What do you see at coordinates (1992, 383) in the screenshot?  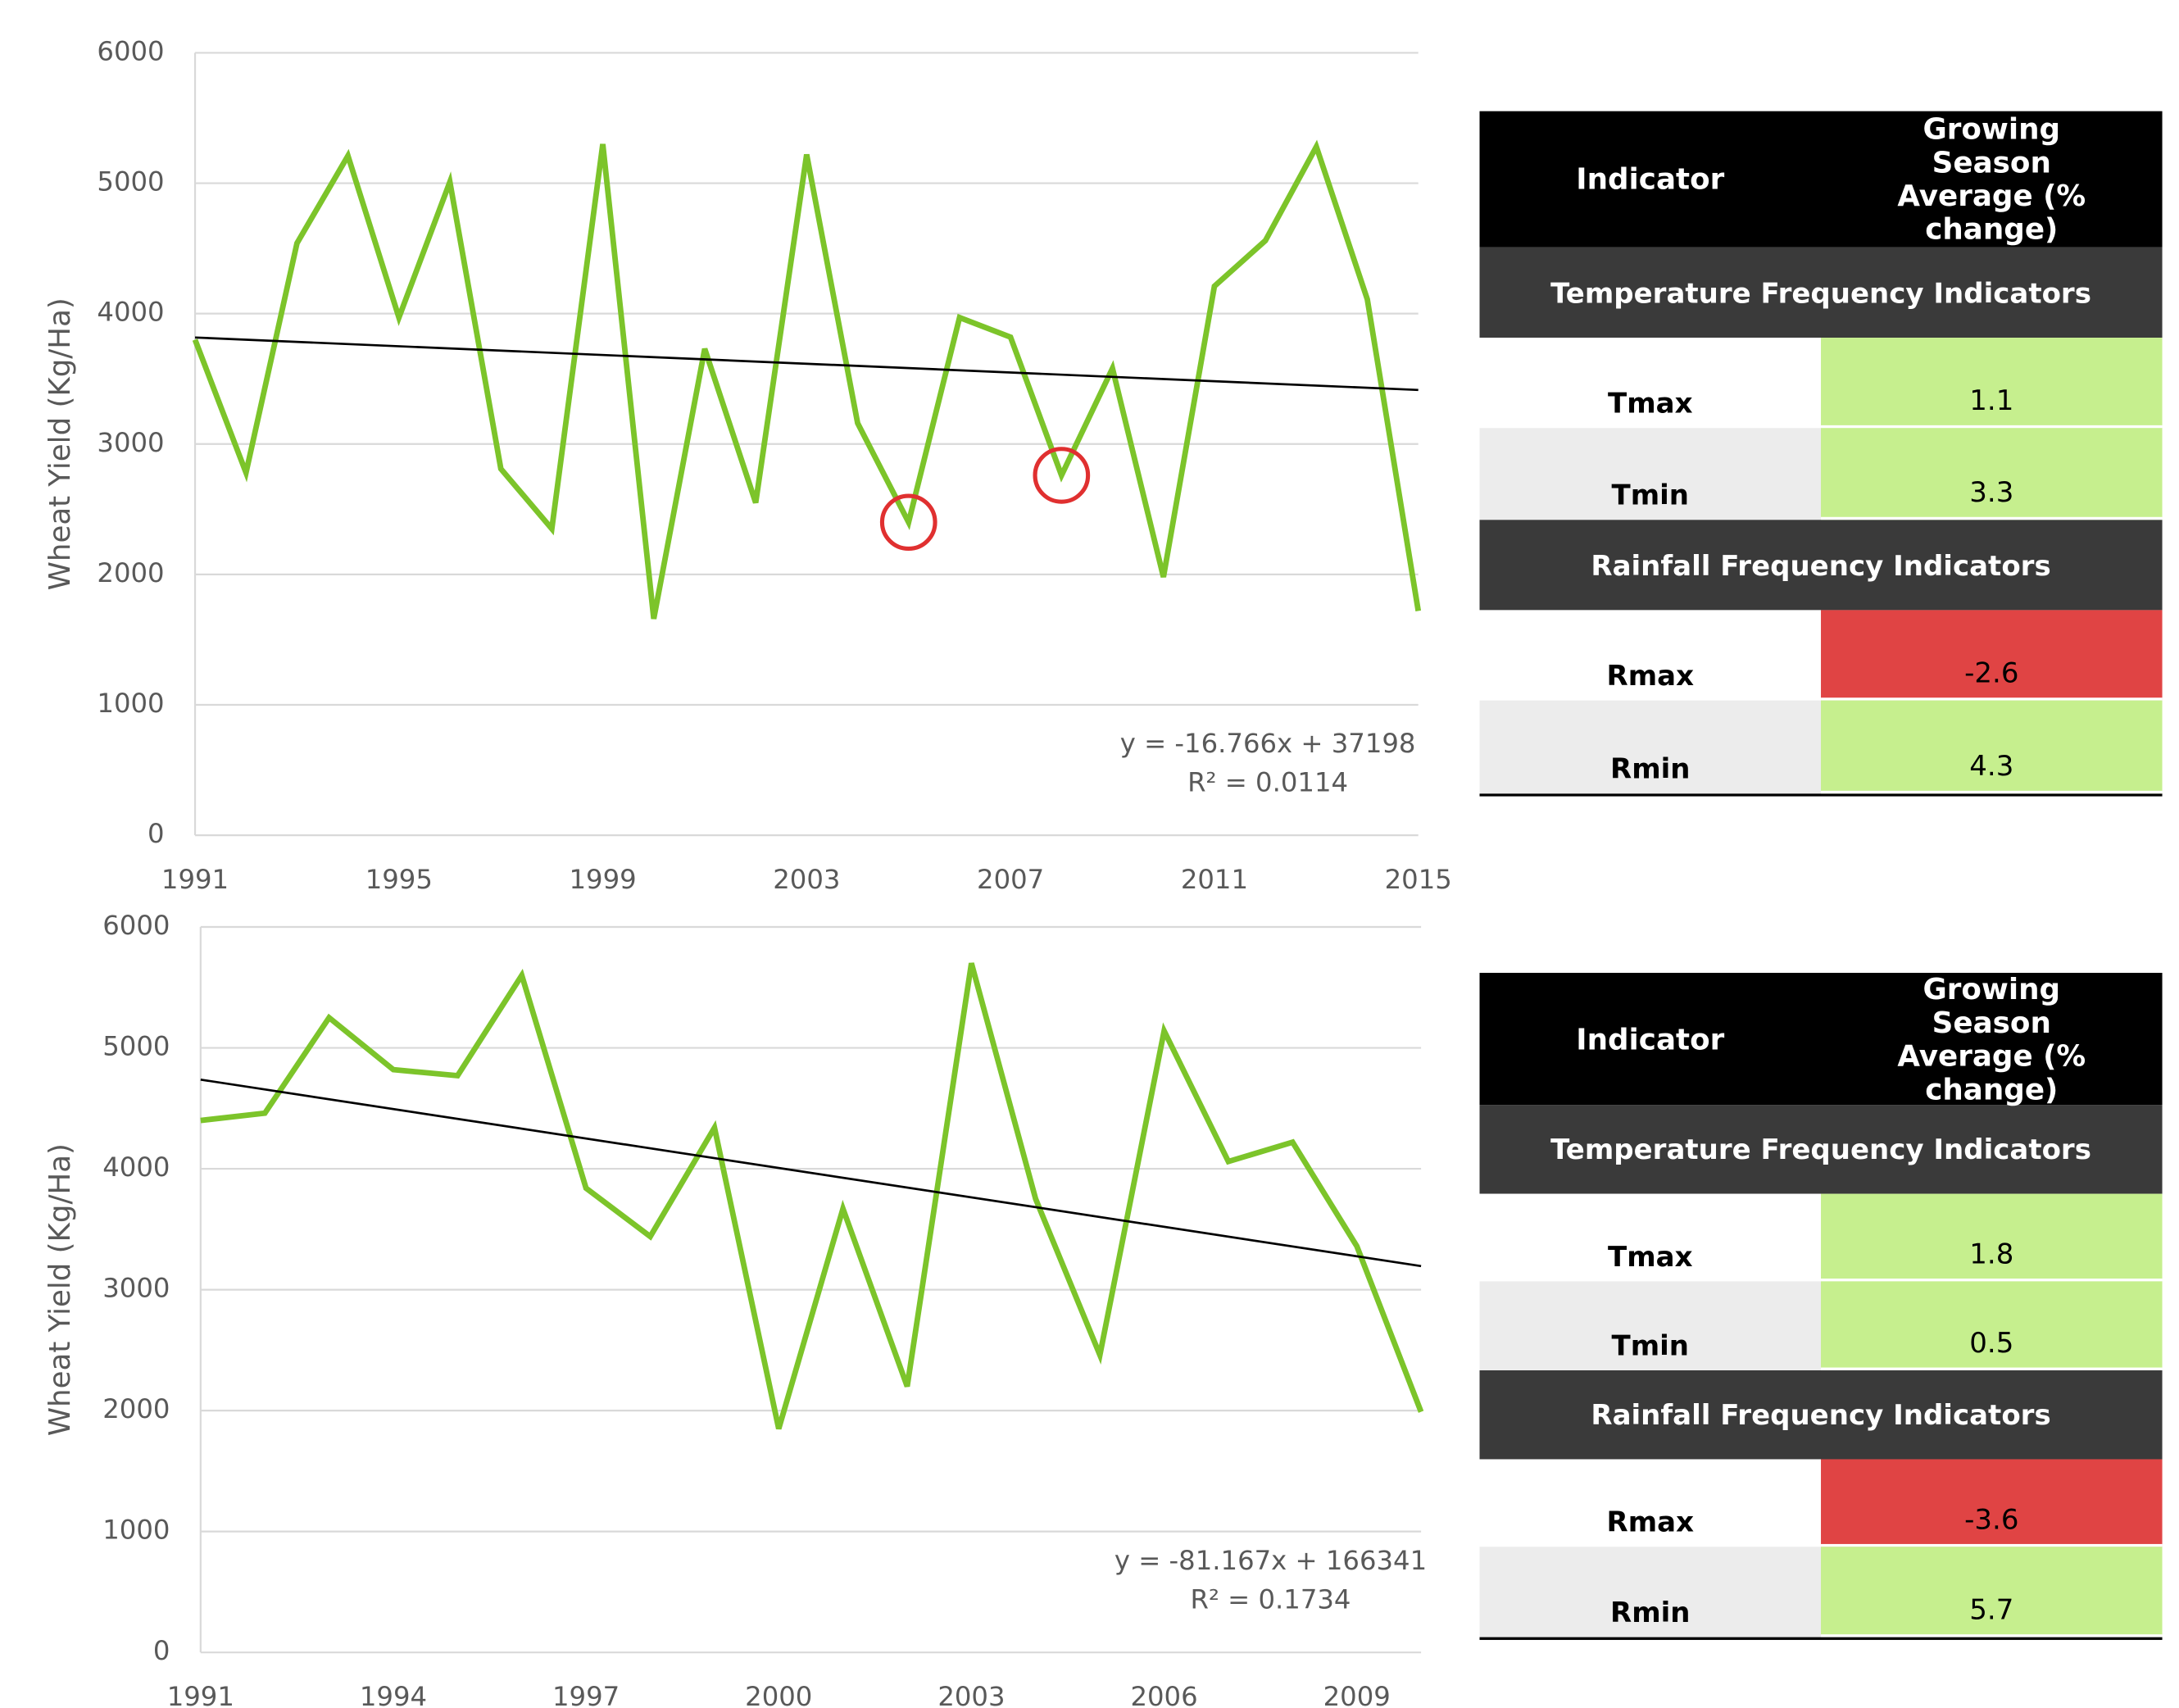 I see `value-cell: 1.1` at bounding box center [1992, 383].